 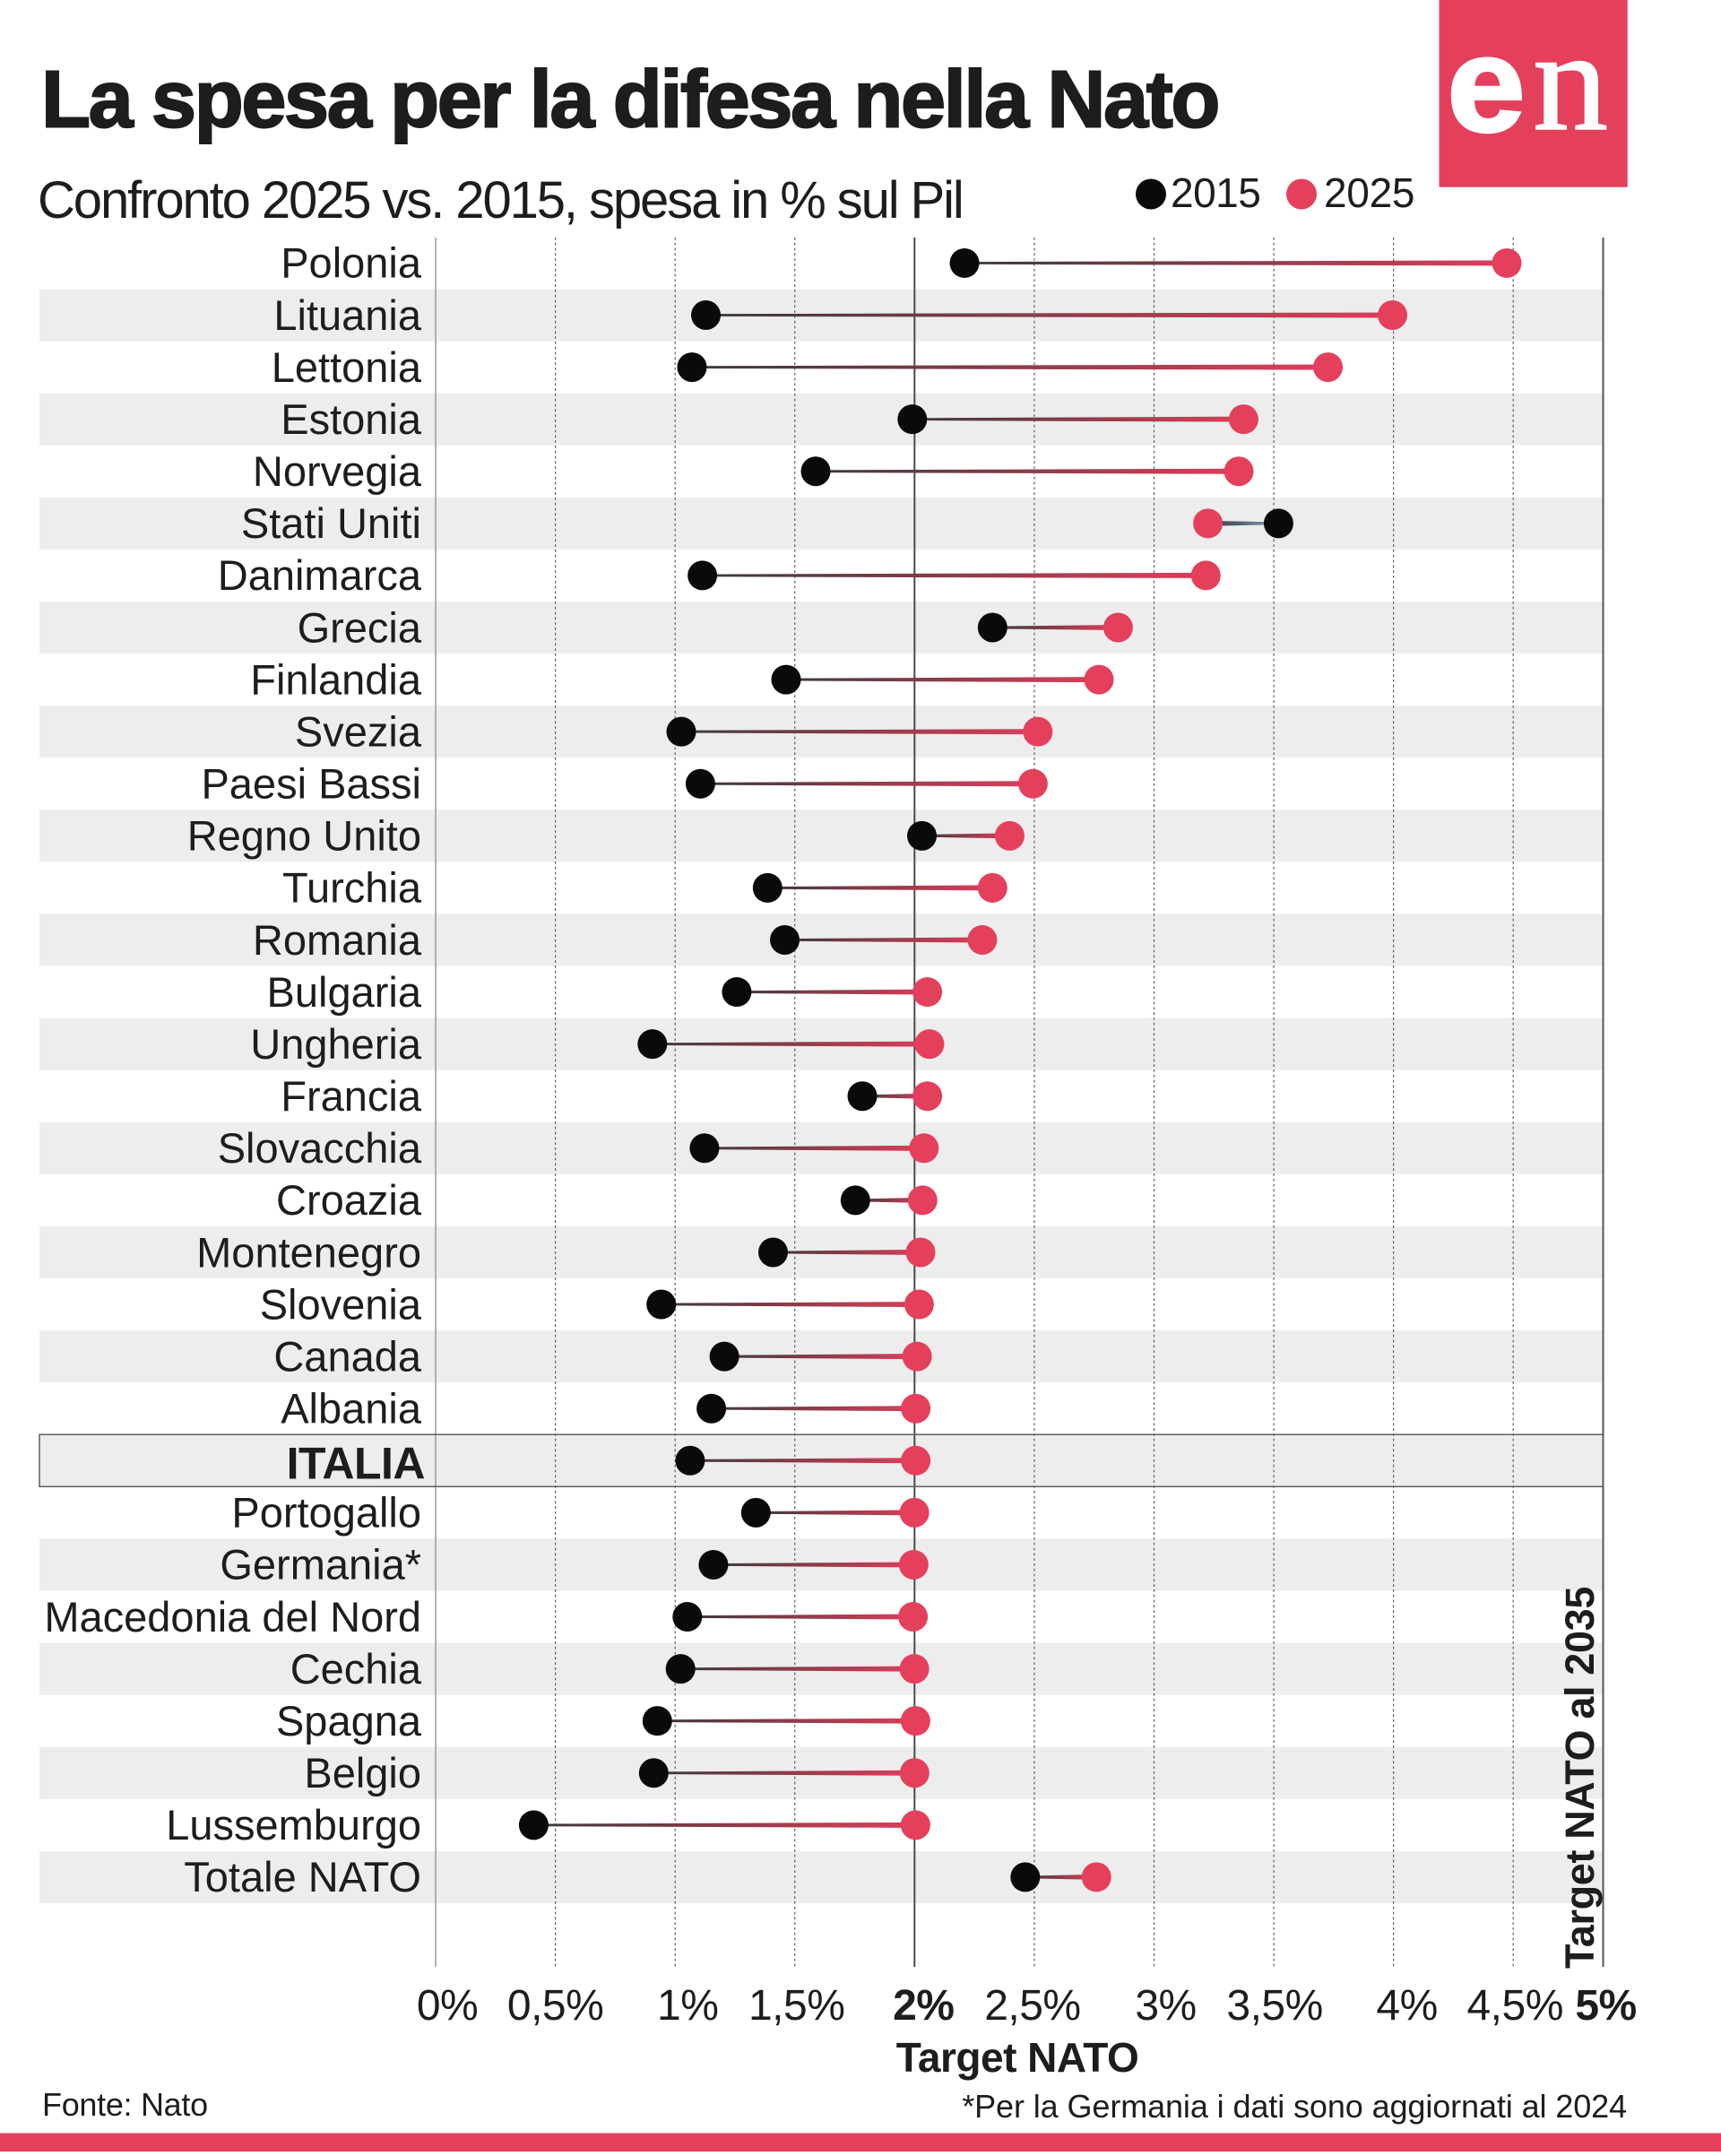 I want to click on svg-text: 2025, so click(x=1369, y=193).